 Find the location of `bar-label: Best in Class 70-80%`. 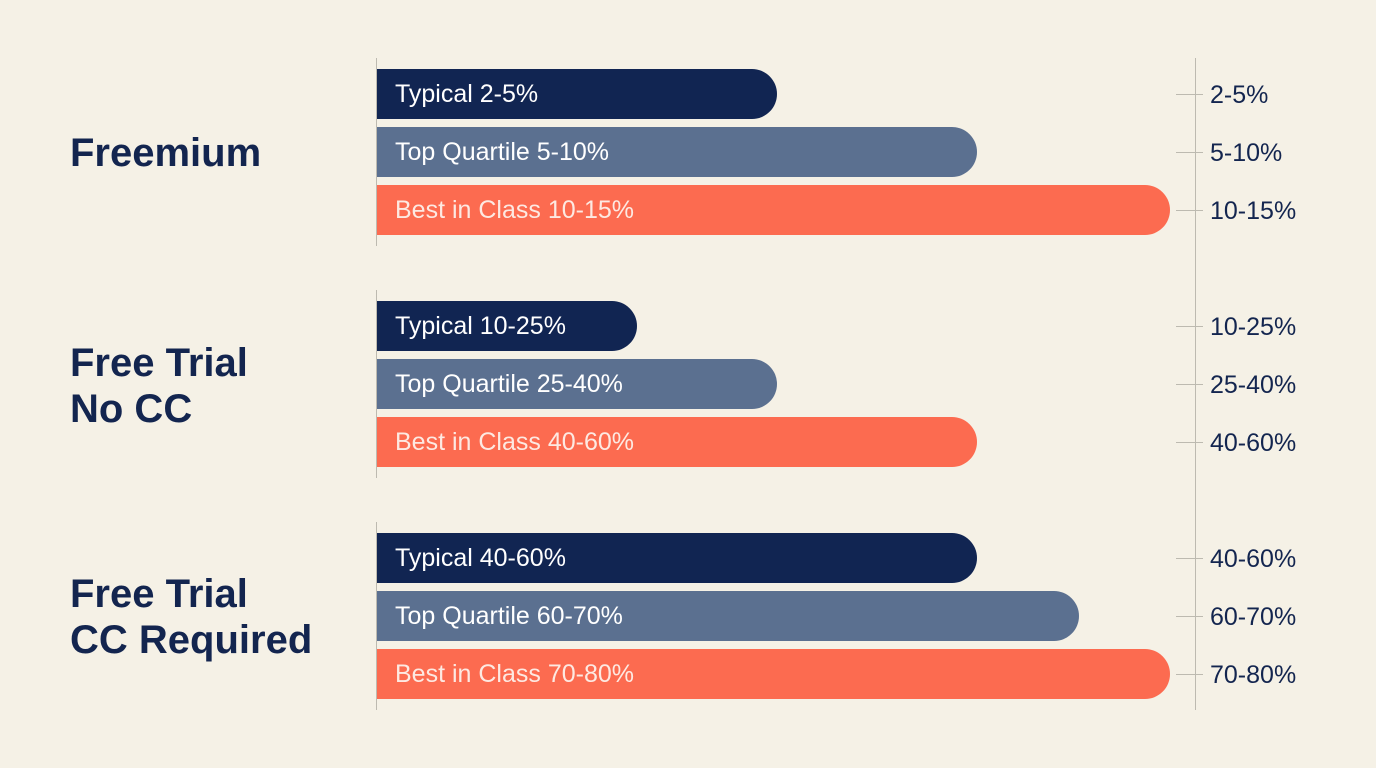

bar-label: Best in Class 70-80% is located at coordinates (515, 673).